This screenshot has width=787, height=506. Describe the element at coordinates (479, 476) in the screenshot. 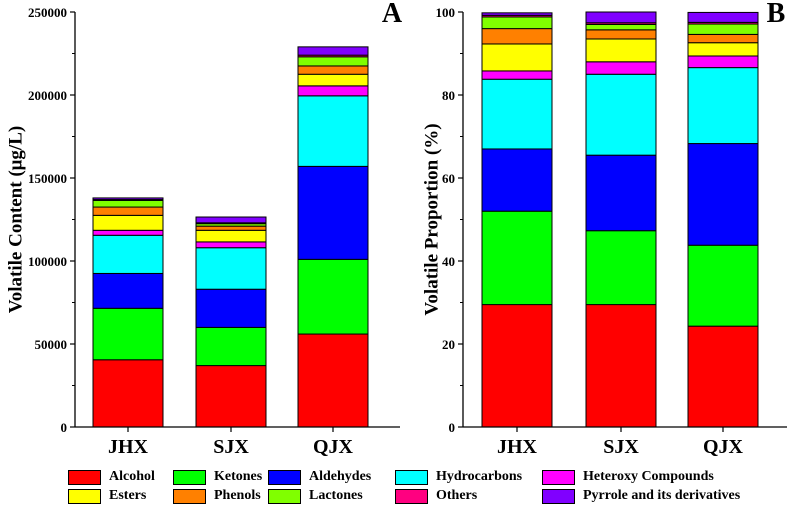

I see `legend-label-hydrocarbons: Hydrocarbons` at that location.